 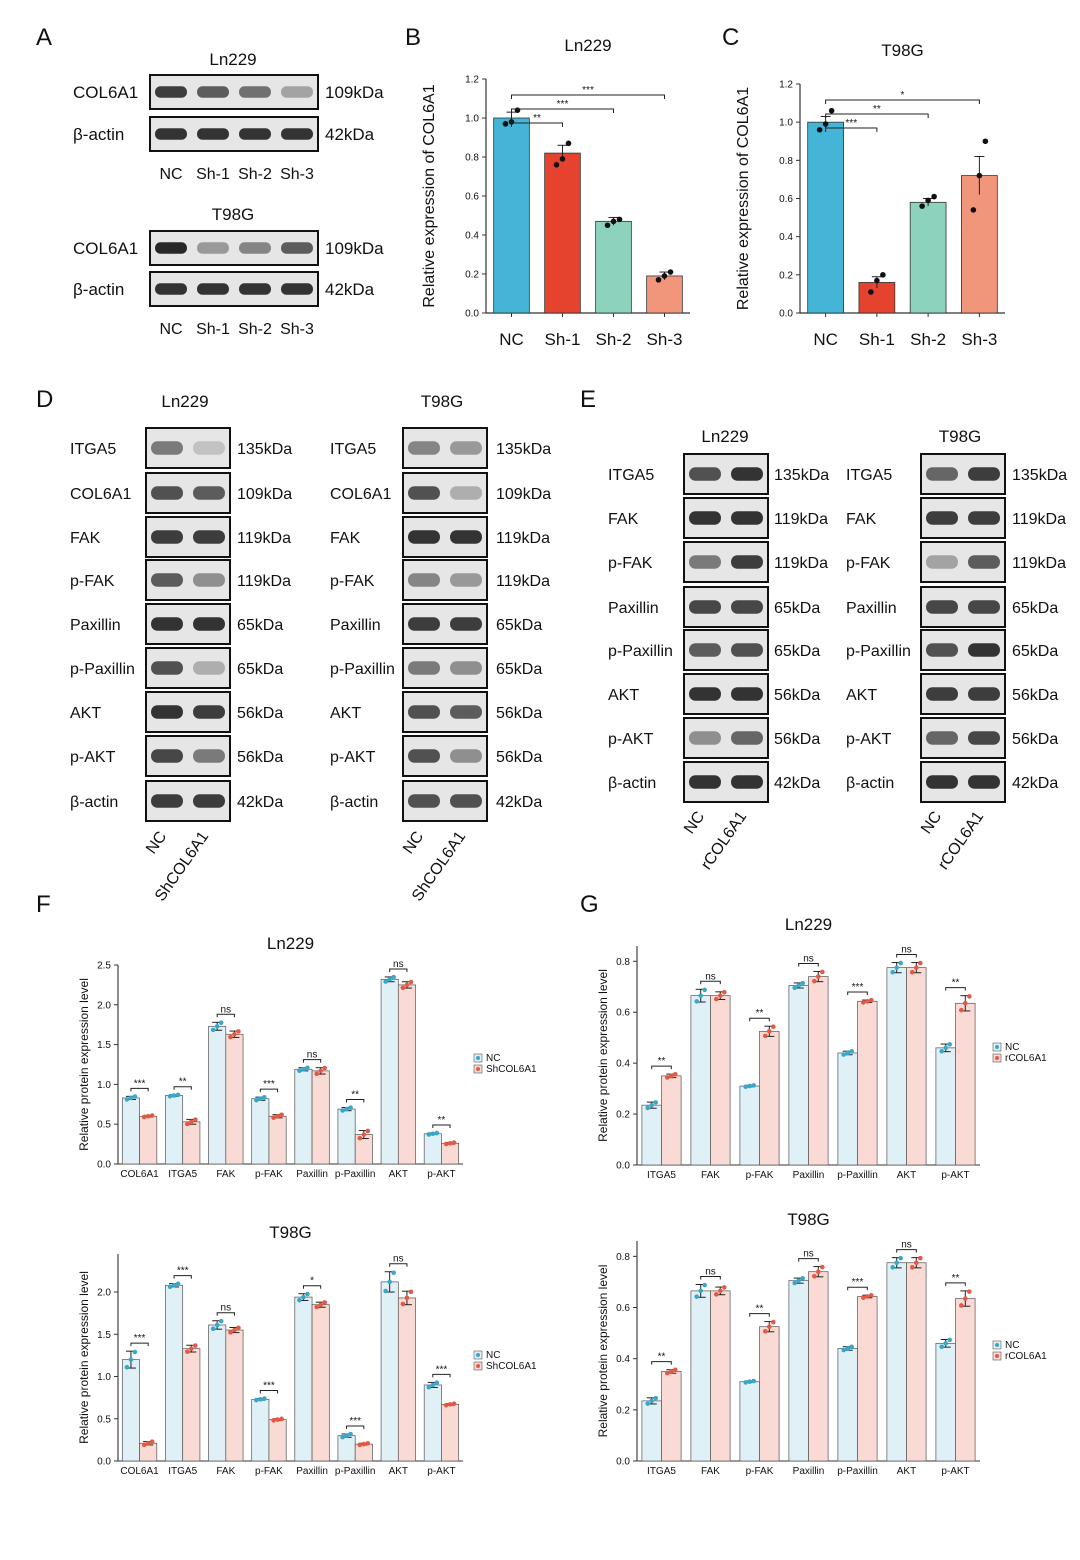 I want to click on lane-label: Sh-2, so click(x=255, y=174).